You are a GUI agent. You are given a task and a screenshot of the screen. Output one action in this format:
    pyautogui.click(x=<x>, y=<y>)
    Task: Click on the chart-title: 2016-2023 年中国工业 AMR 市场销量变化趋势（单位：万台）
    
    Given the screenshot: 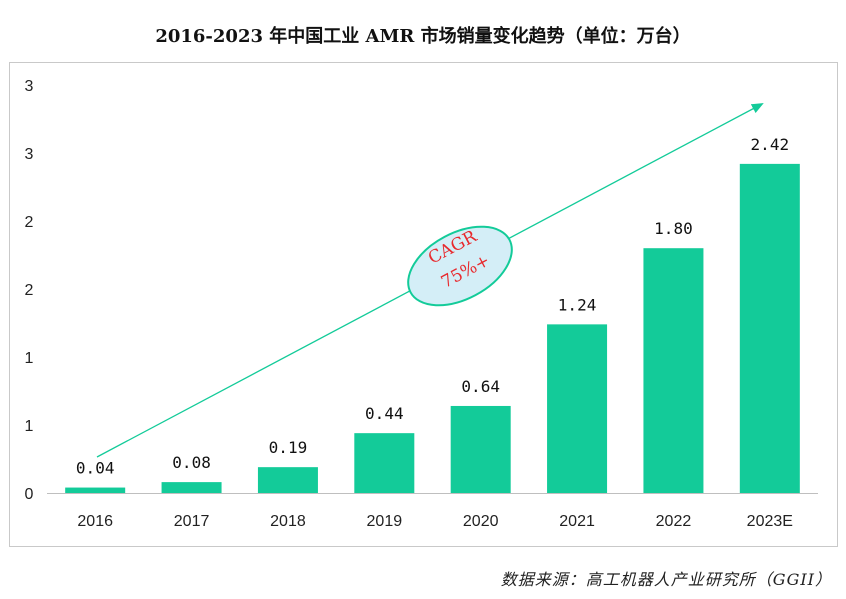 What is the action you would take?
    pyautogui.click(x=423, y=36)
    